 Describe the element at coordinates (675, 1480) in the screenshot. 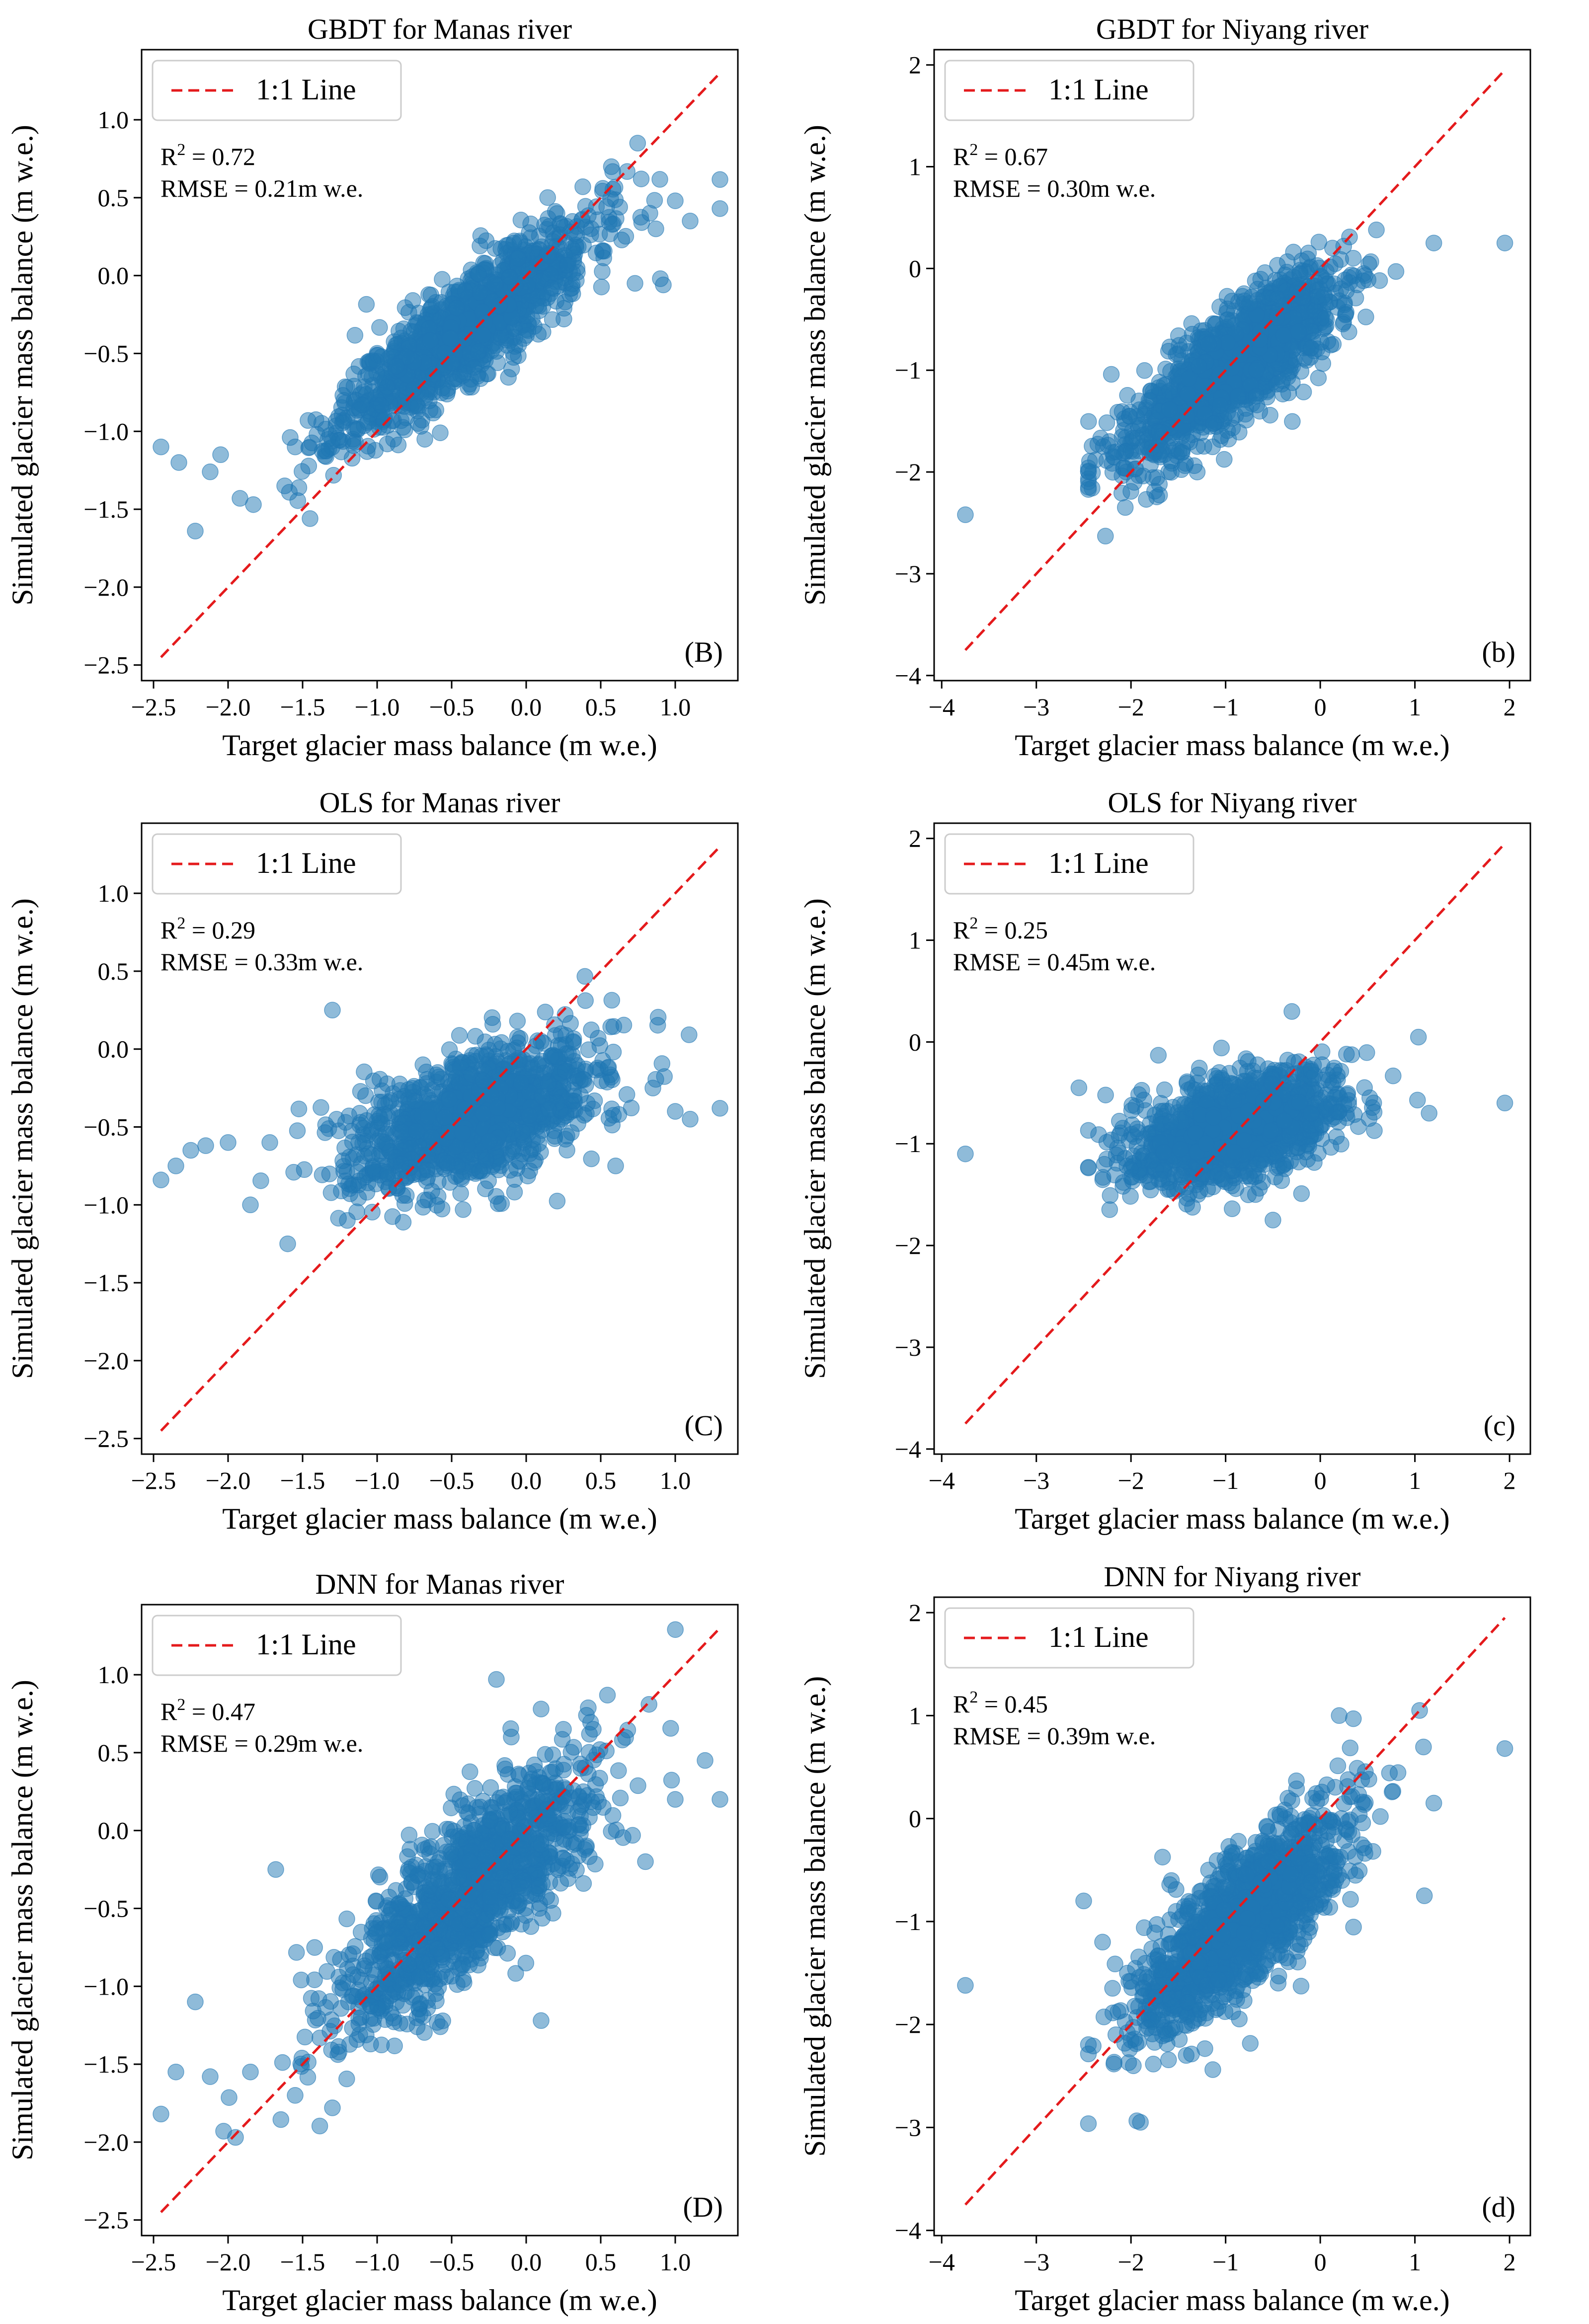

I see `x-tick-label: 1.0` at that location.